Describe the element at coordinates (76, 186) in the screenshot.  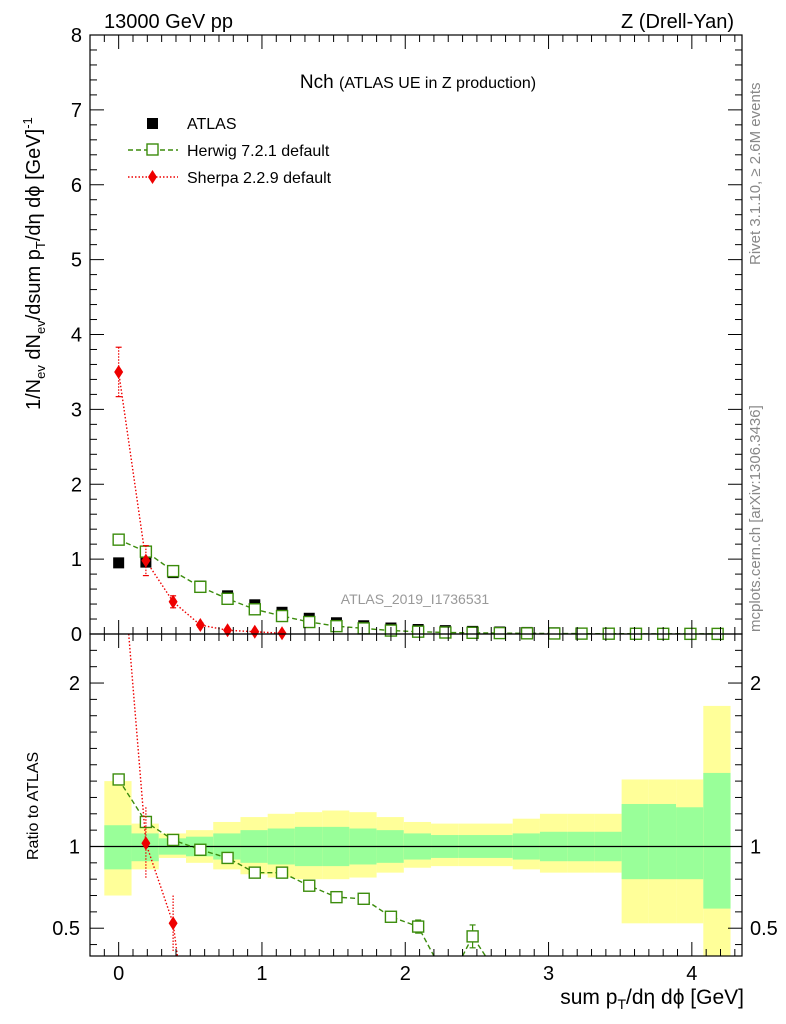
I see `y-tick-label-main: 6` at that location.